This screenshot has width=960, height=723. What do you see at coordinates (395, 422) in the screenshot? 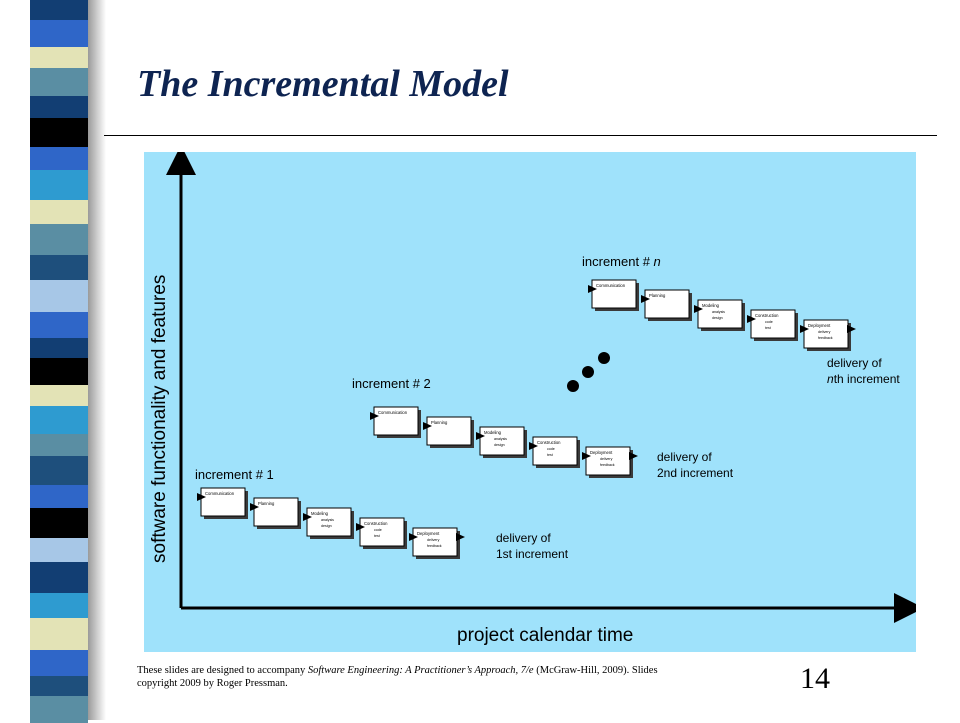
I see `activity-box-communication-2: Communication` at bounding box center [395, 422].